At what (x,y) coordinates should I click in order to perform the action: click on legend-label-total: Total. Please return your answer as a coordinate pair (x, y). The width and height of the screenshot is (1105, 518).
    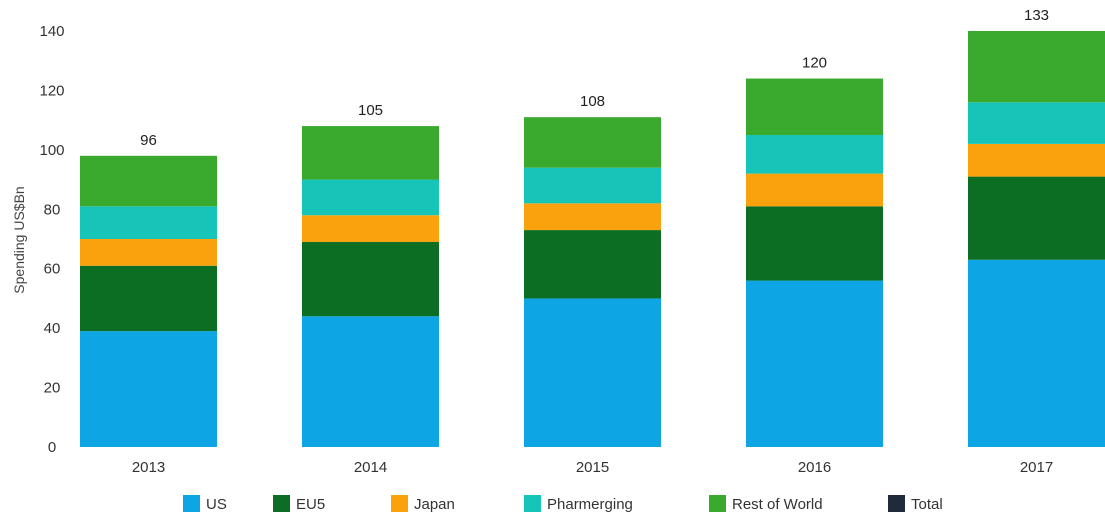
    Looking at the image, I should click on (927, 504).